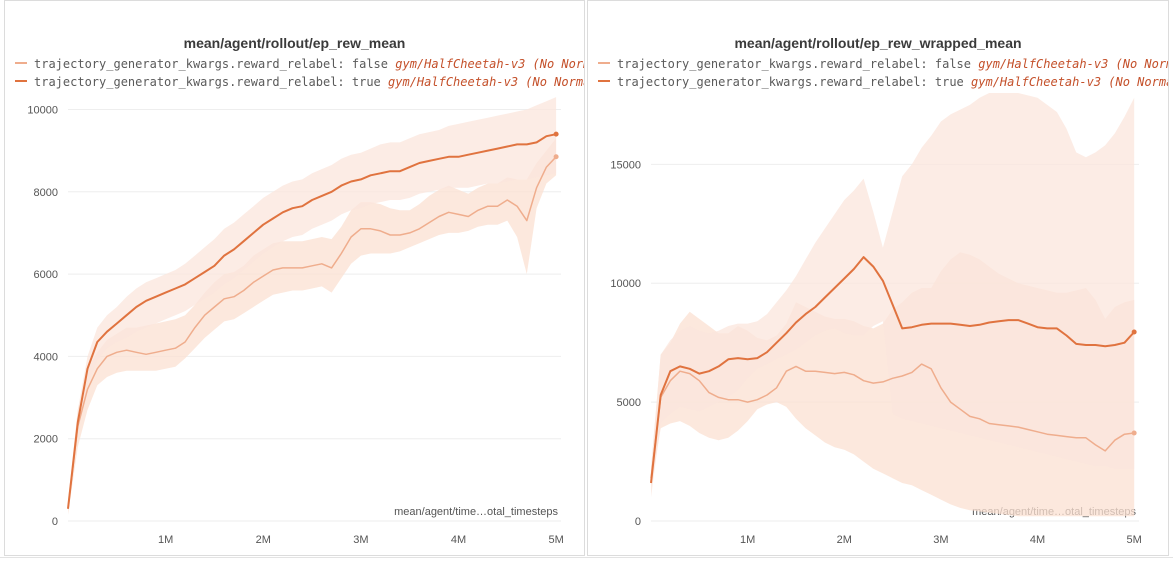 This screenshot has height=565, width=1173. I want to click on page-divider, so click(586, 557).